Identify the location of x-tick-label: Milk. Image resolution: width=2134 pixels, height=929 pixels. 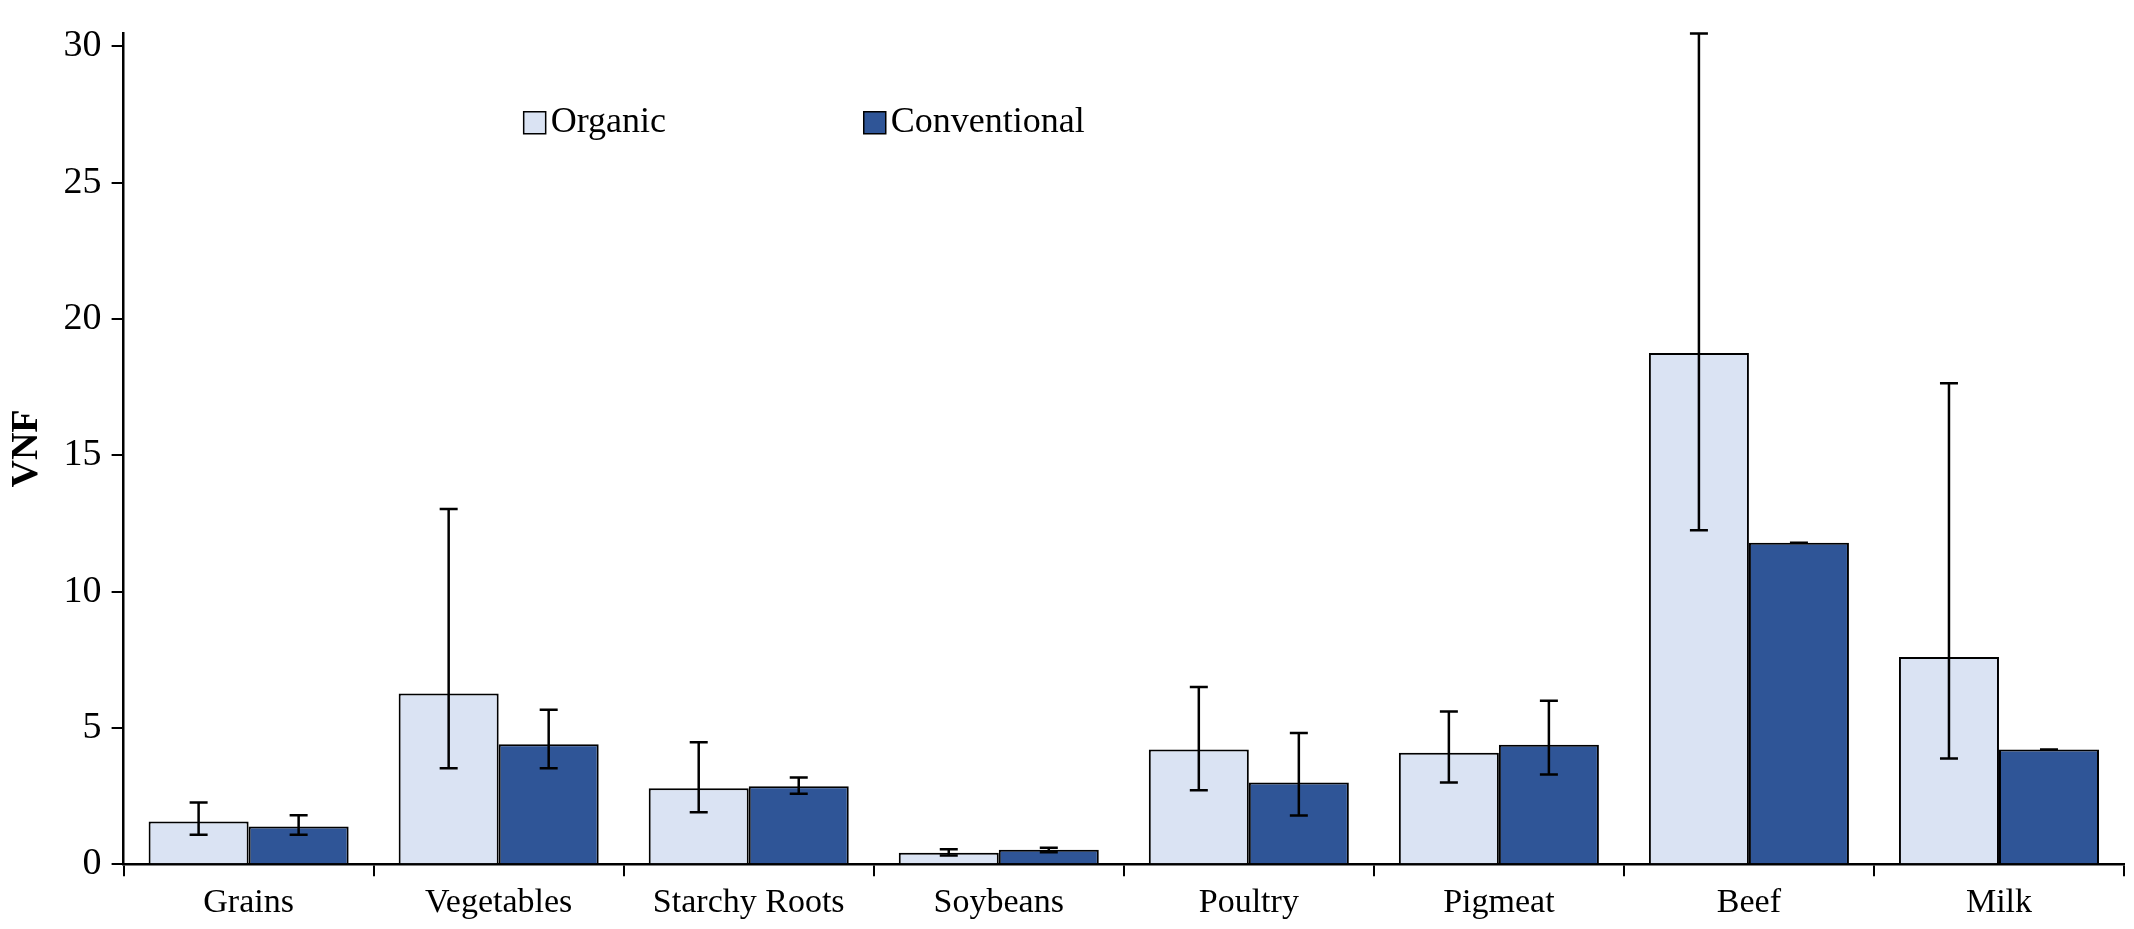
(1999, 900).